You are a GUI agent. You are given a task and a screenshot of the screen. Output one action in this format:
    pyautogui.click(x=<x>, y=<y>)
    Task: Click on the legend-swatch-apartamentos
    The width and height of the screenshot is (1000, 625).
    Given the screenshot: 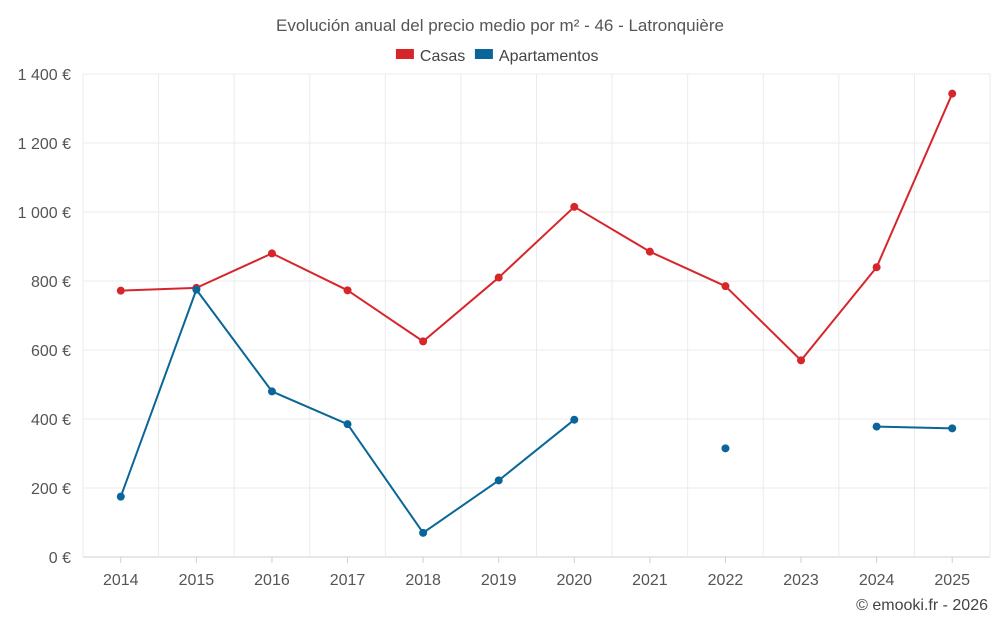 What is the action you would take?
    pyautogui.click(x=483, y=54)
    